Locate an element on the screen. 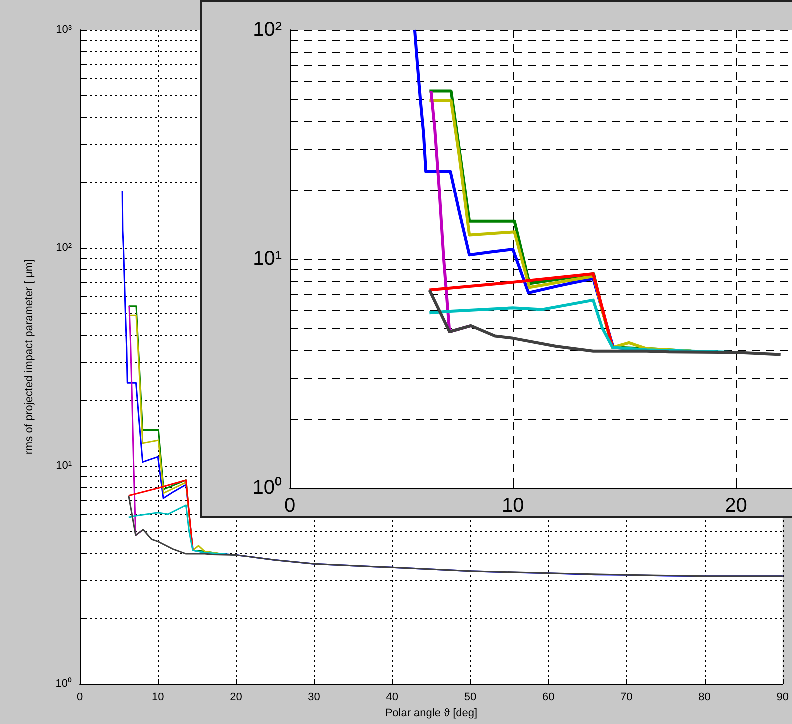  x-tick-label: 70 is located at coordinates (626, 698).